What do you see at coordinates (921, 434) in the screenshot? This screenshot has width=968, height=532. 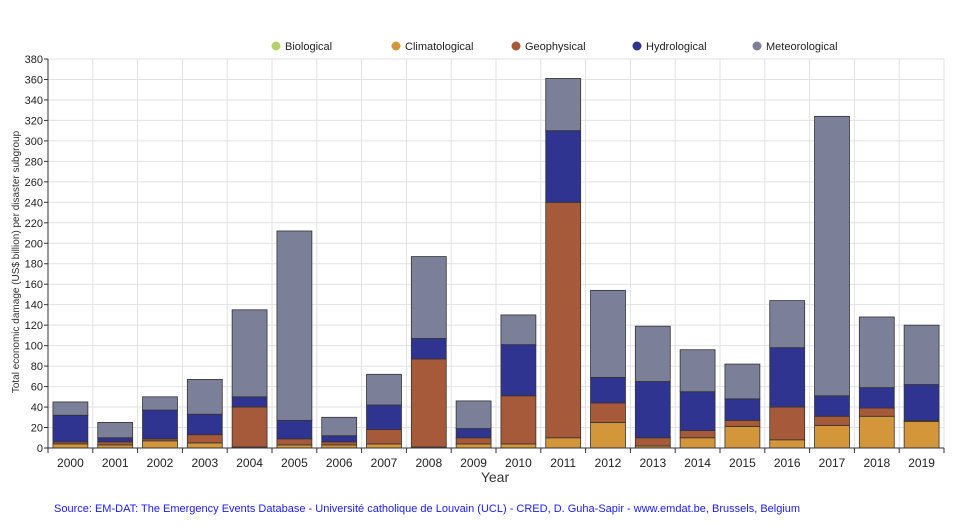 I see `bar-climatological-2019` at bounding box center [921, 434].